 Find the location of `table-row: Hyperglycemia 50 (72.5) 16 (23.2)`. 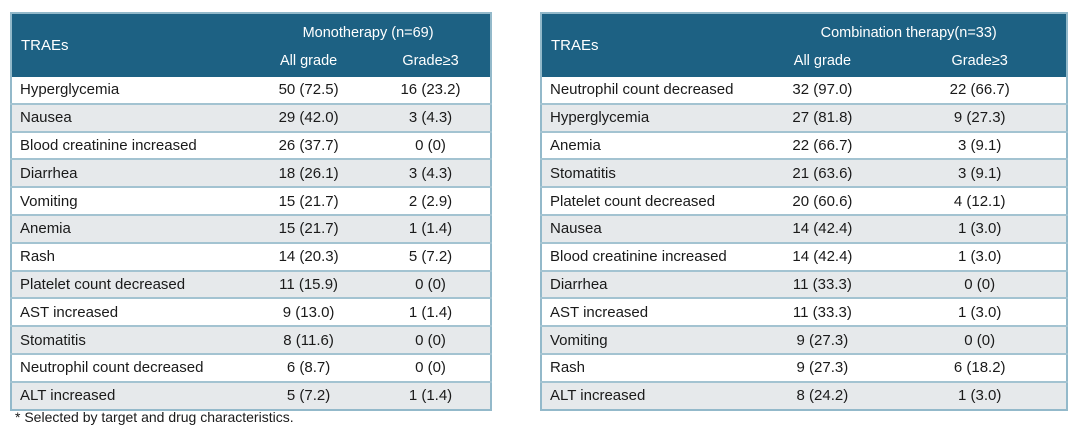

table-row: Hyperglycemia 50 (72.5) 16 (23.2) is located at coordinates (251, 90).